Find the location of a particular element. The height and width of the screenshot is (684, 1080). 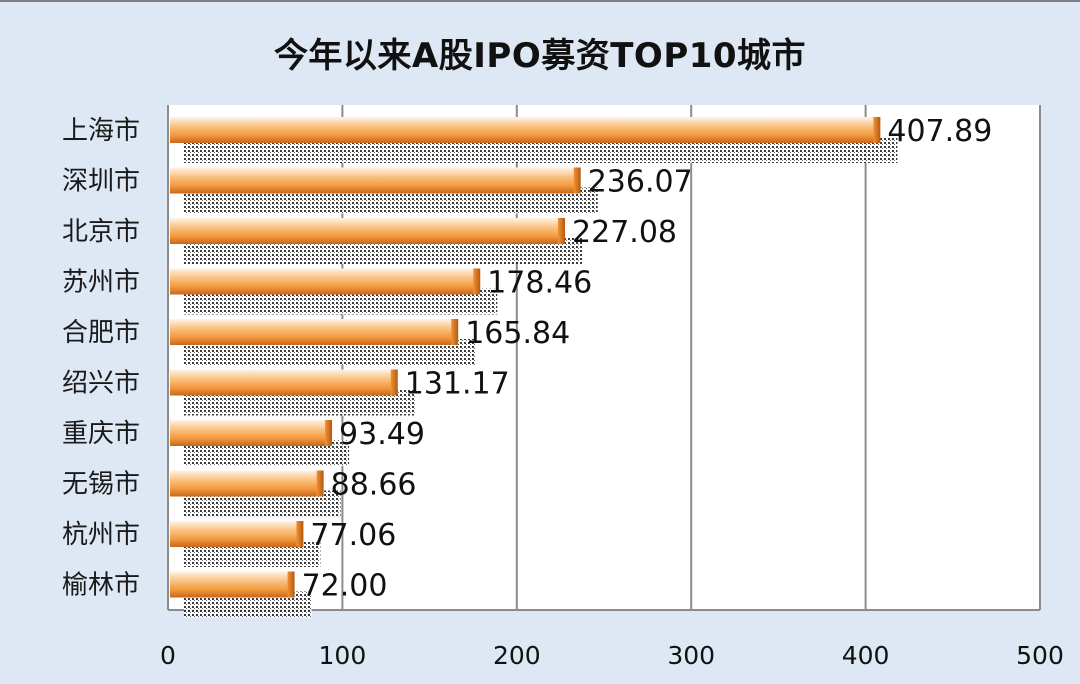

category-label: 深圳市 is located at coordinates (101, 182).